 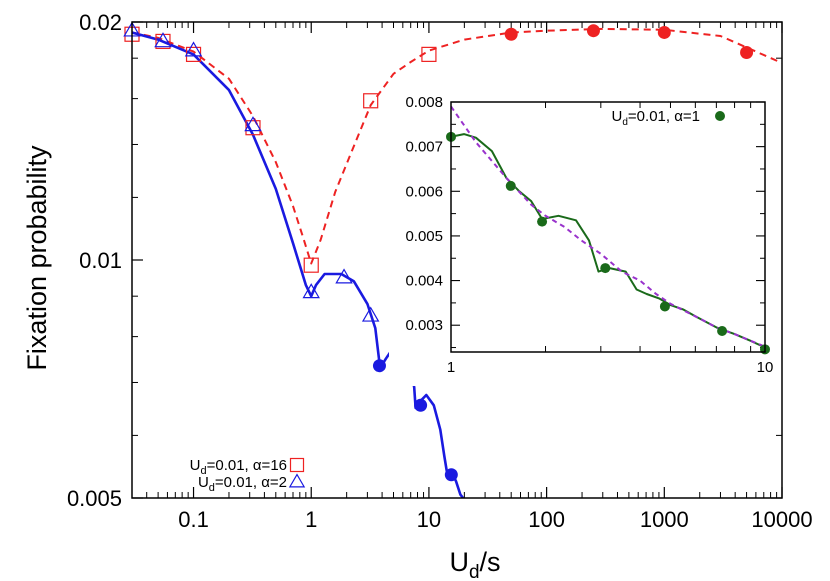 What do you see at coordinates (656, 118) in the screenshot?
I see `inset-legend-label: Ud=0.01, α=1` at bounding box center [656, 118].